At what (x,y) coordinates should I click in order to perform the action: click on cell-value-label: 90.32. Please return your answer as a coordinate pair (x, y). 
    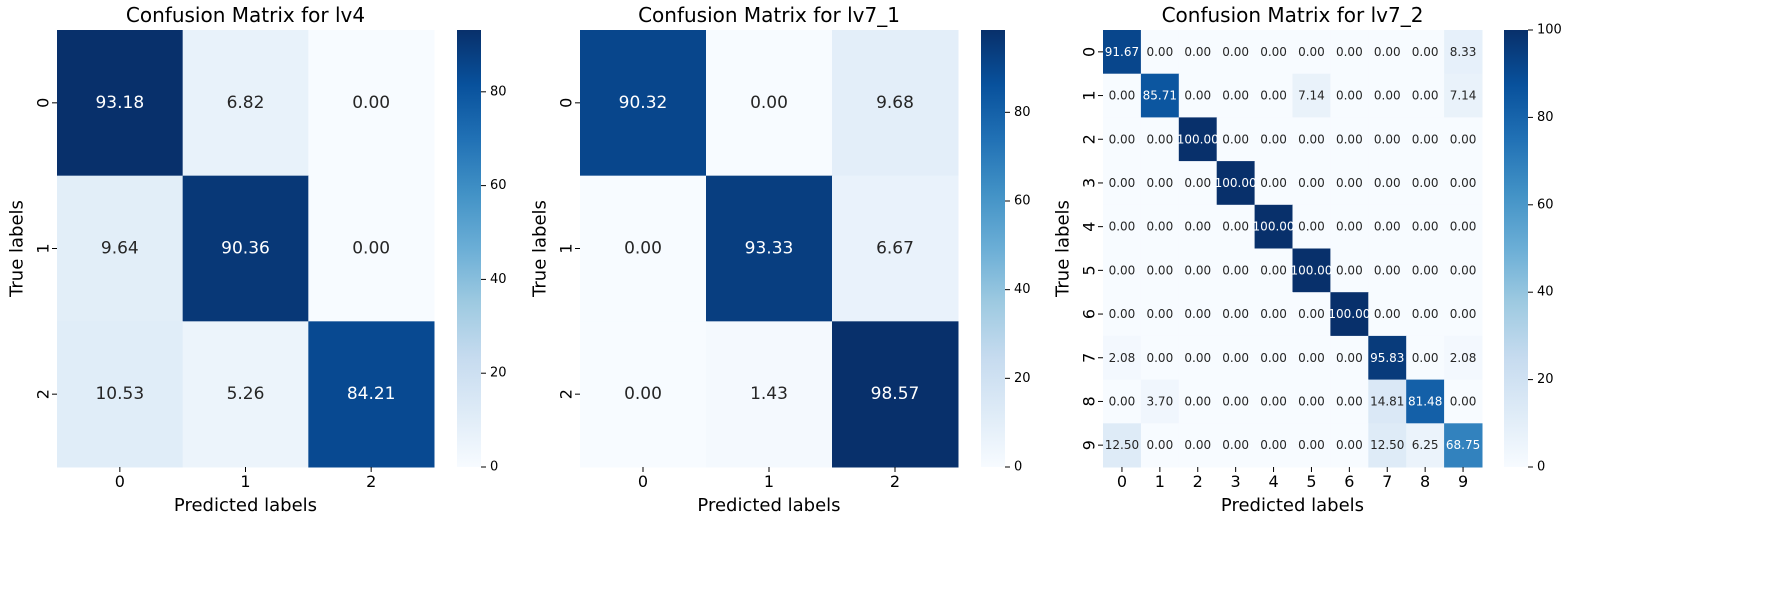
    Looking at the image, I should click on (643, 103).